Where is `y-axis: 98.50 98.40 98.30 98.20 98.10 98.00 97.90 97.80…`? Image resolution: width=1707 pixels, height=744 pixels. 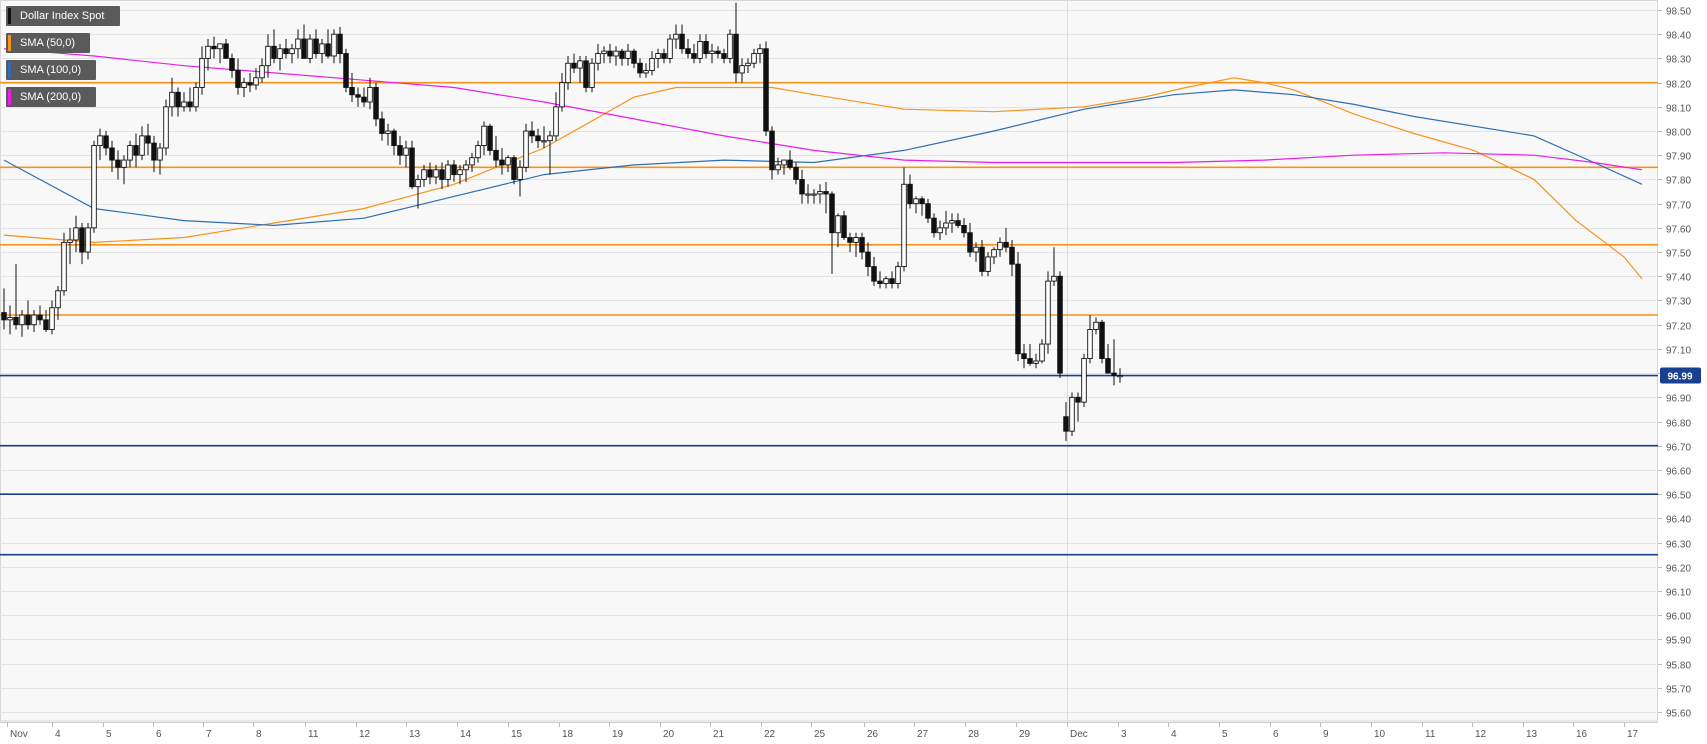
y-axis: 98.50 98.40 98.30 98.20 98.10 98.00 97.90 97.80… is located at coordinates (1674, 363).